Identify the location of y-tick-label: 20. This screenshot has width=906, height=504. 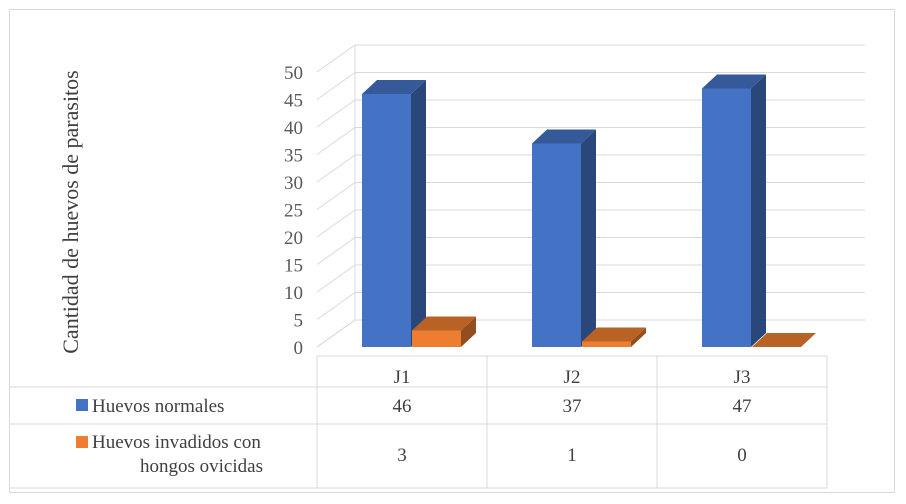
(293, 238).